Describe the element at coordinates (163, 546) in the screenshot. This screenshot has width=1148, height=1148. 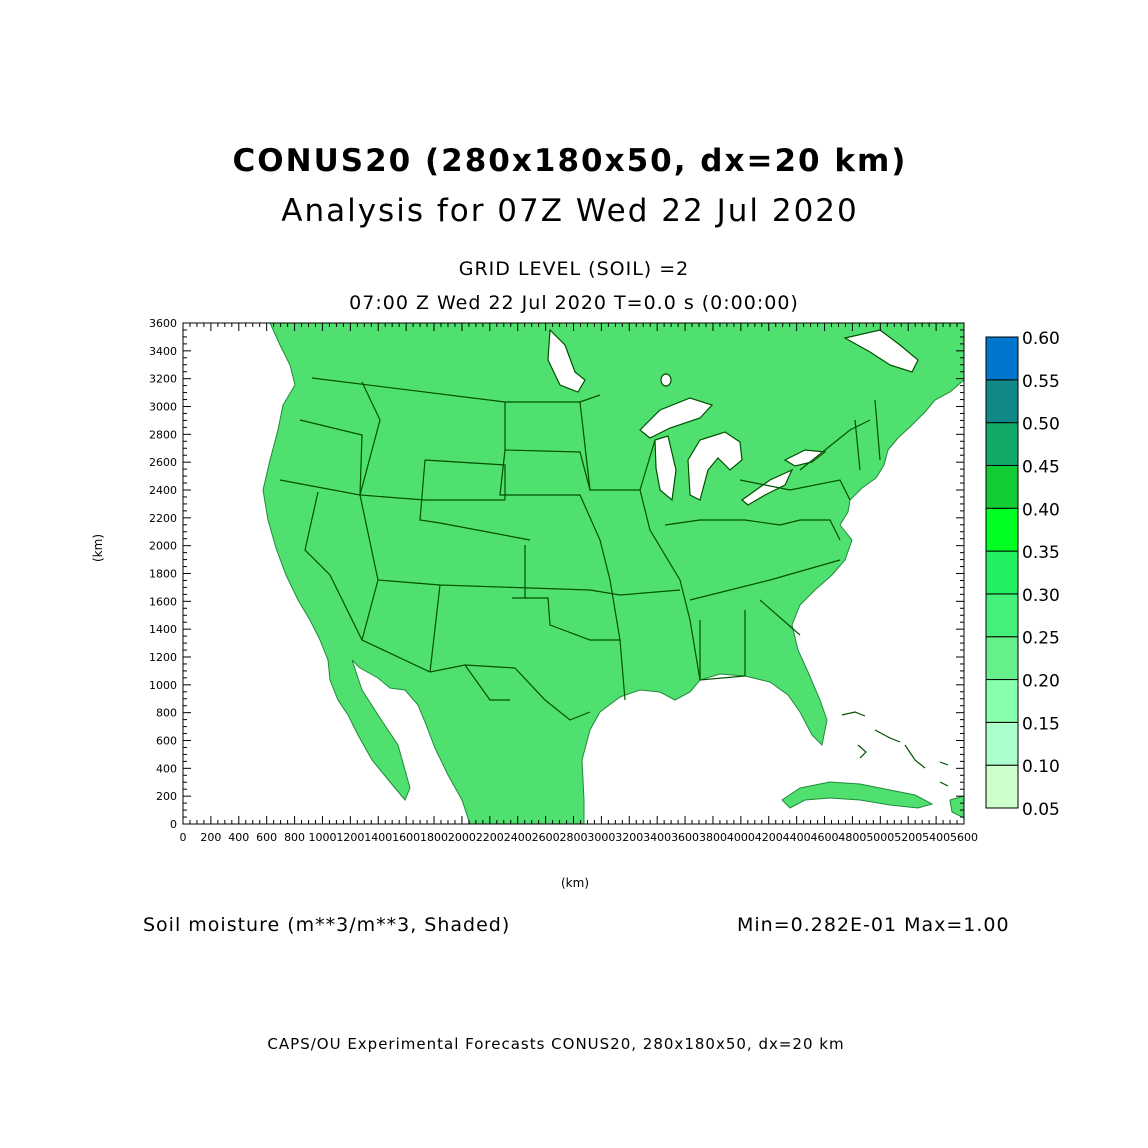
I see `y-tick-label: 2000` at that location.